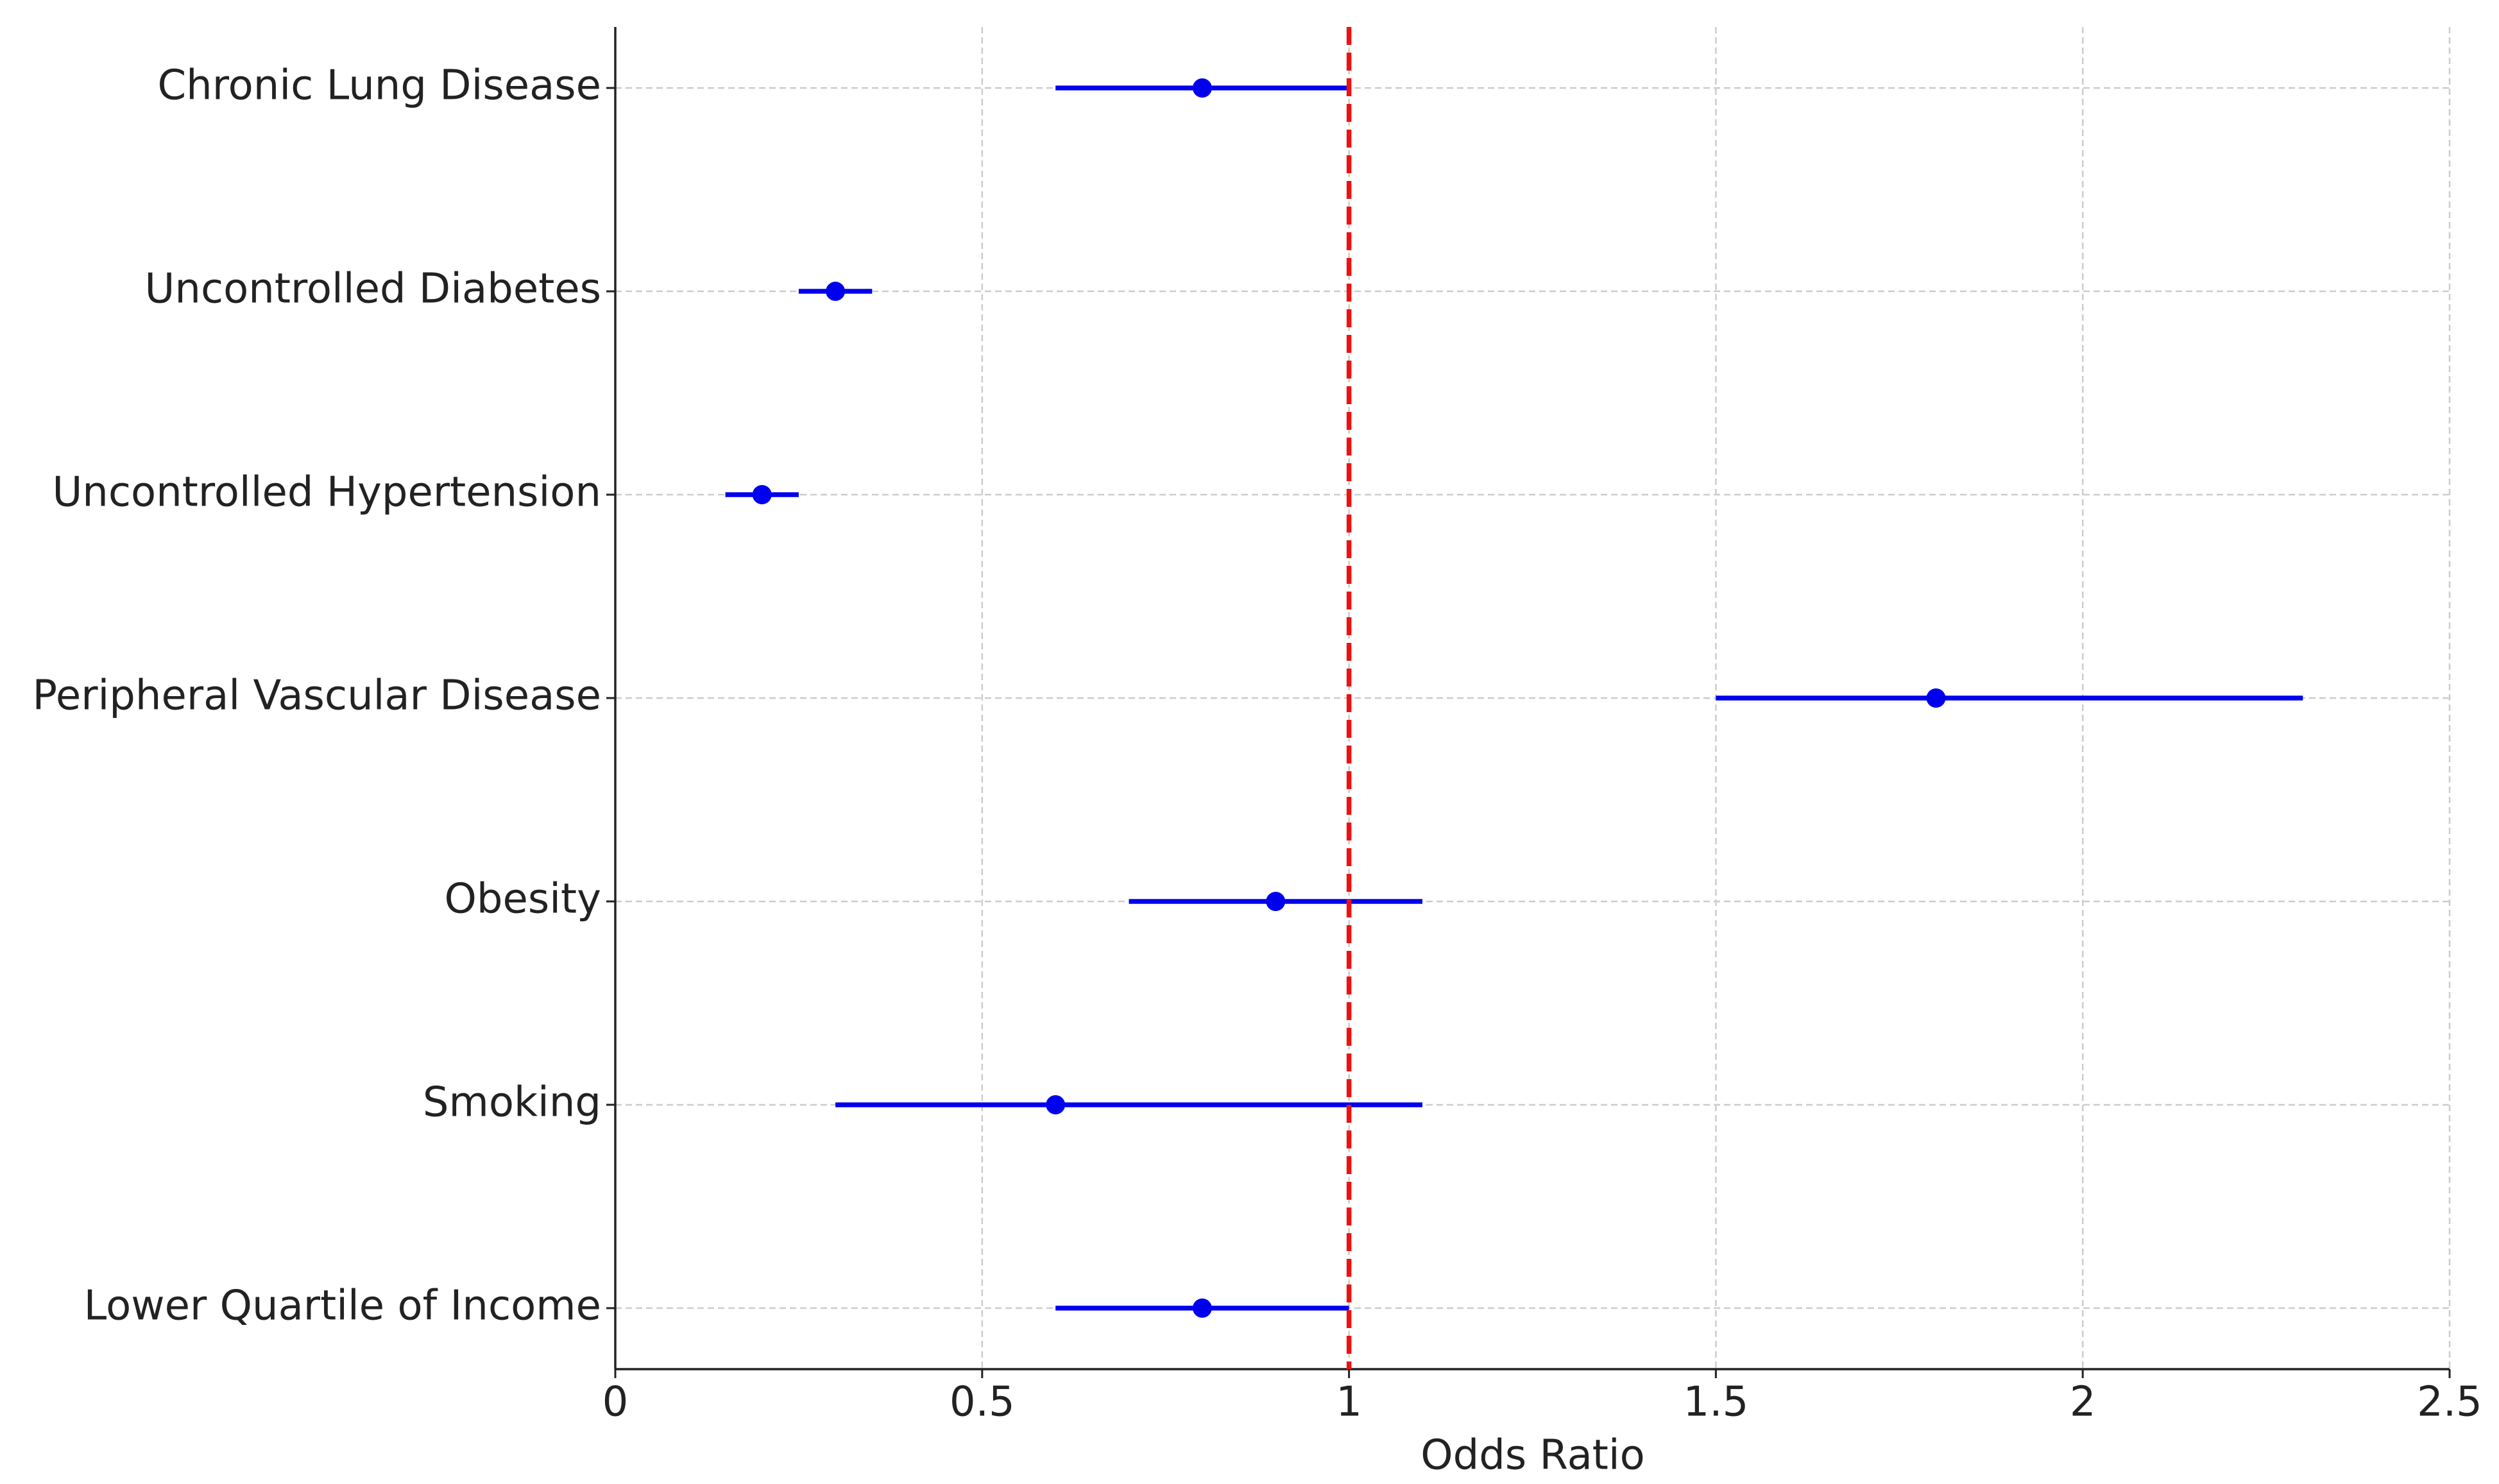 The image size is (2499, 1484). What do you see at coordinates (342, 1306) in the screenshot?
I see `y-tick-label: Lower Quartile of Income` at bounding box center [342, 1306].